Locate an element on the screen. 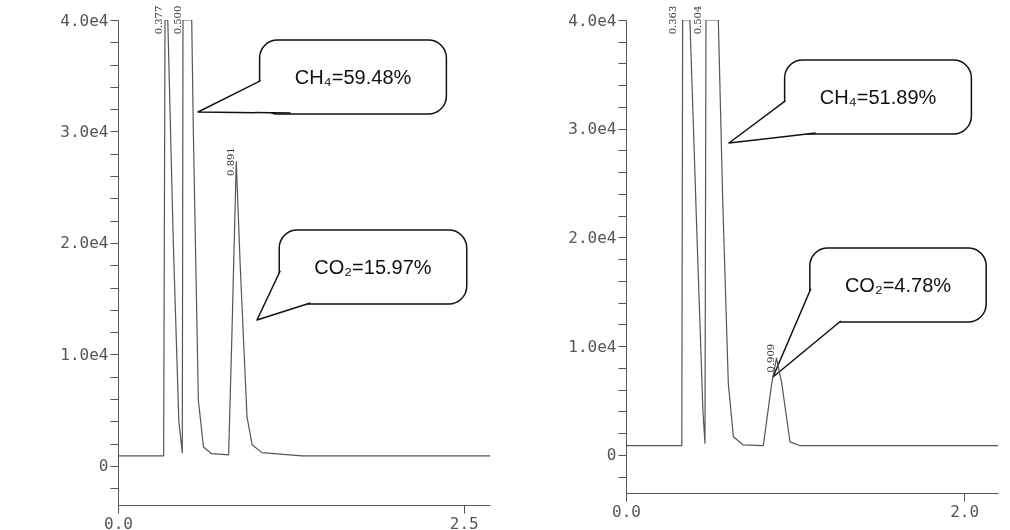 This screenshot has width=1010, height=530. annotation: CO₂=15.97% is located at coordinates (373, 267).